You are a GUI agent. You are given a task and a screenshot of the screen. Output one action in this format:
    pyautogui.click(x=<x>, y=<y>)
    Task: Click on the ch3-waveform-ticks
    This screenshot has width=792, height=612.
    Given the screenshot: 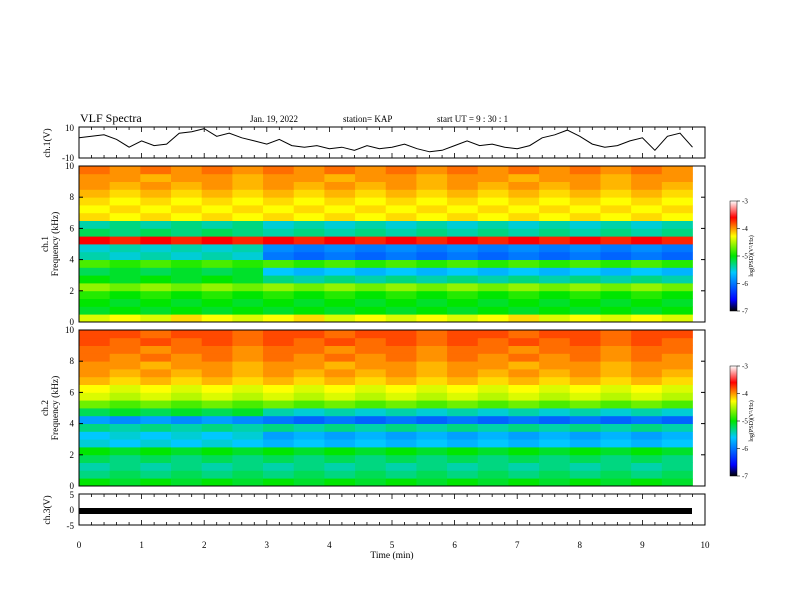 What is the action you would take?
    pyautogui.click(x=392, y=509)
    